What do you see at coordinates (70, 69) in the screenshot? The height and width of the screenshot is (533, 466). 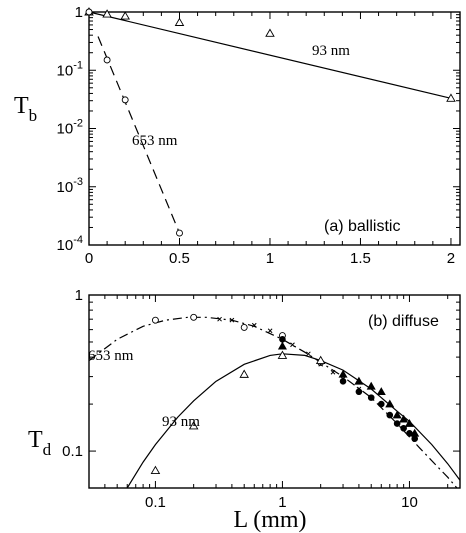 I see `y-tick-label: 10⁻¹` at bounding box center [70, 69].